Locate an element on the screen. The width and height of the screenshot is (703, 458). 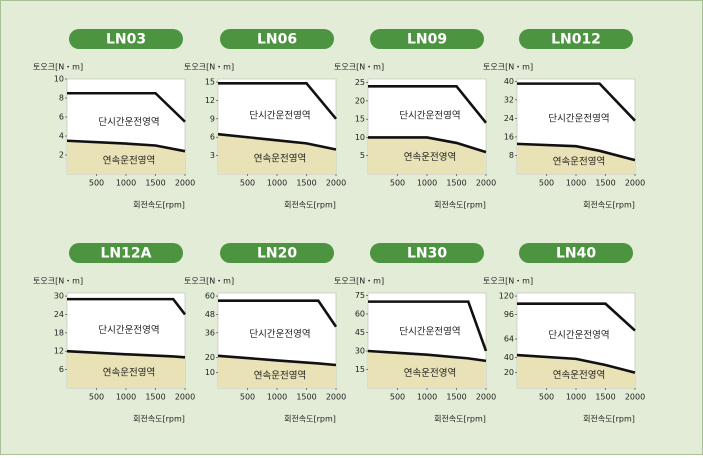
chart-title: LN09 is located at coordinates (427, 40).